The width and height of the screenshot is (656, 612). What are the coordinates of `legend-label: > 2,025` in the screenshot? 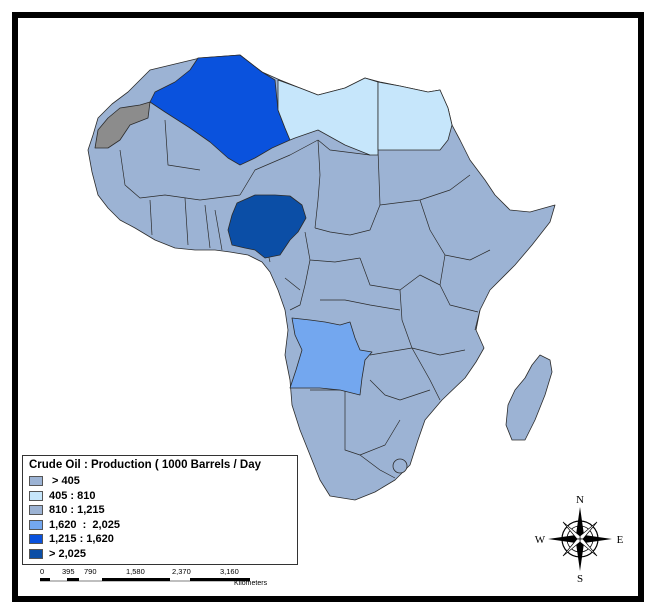 It's located at (68, 553).